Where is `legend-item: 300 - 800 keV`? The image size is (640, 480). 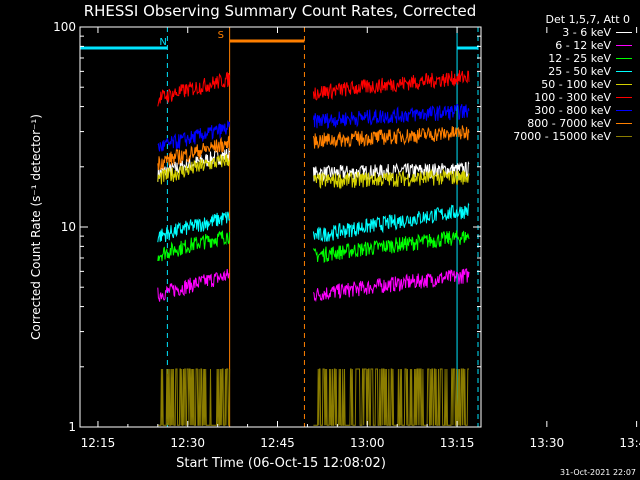 legend-item: 300 - 800 keV is located at coordinates (559, 110).